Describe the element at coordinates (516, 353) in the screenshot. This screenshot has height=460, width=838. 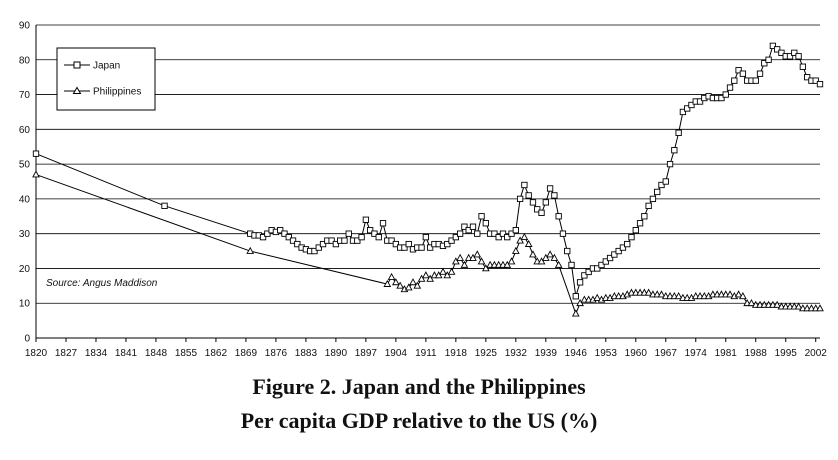
I see `x-tick-label: 1932` at that location.